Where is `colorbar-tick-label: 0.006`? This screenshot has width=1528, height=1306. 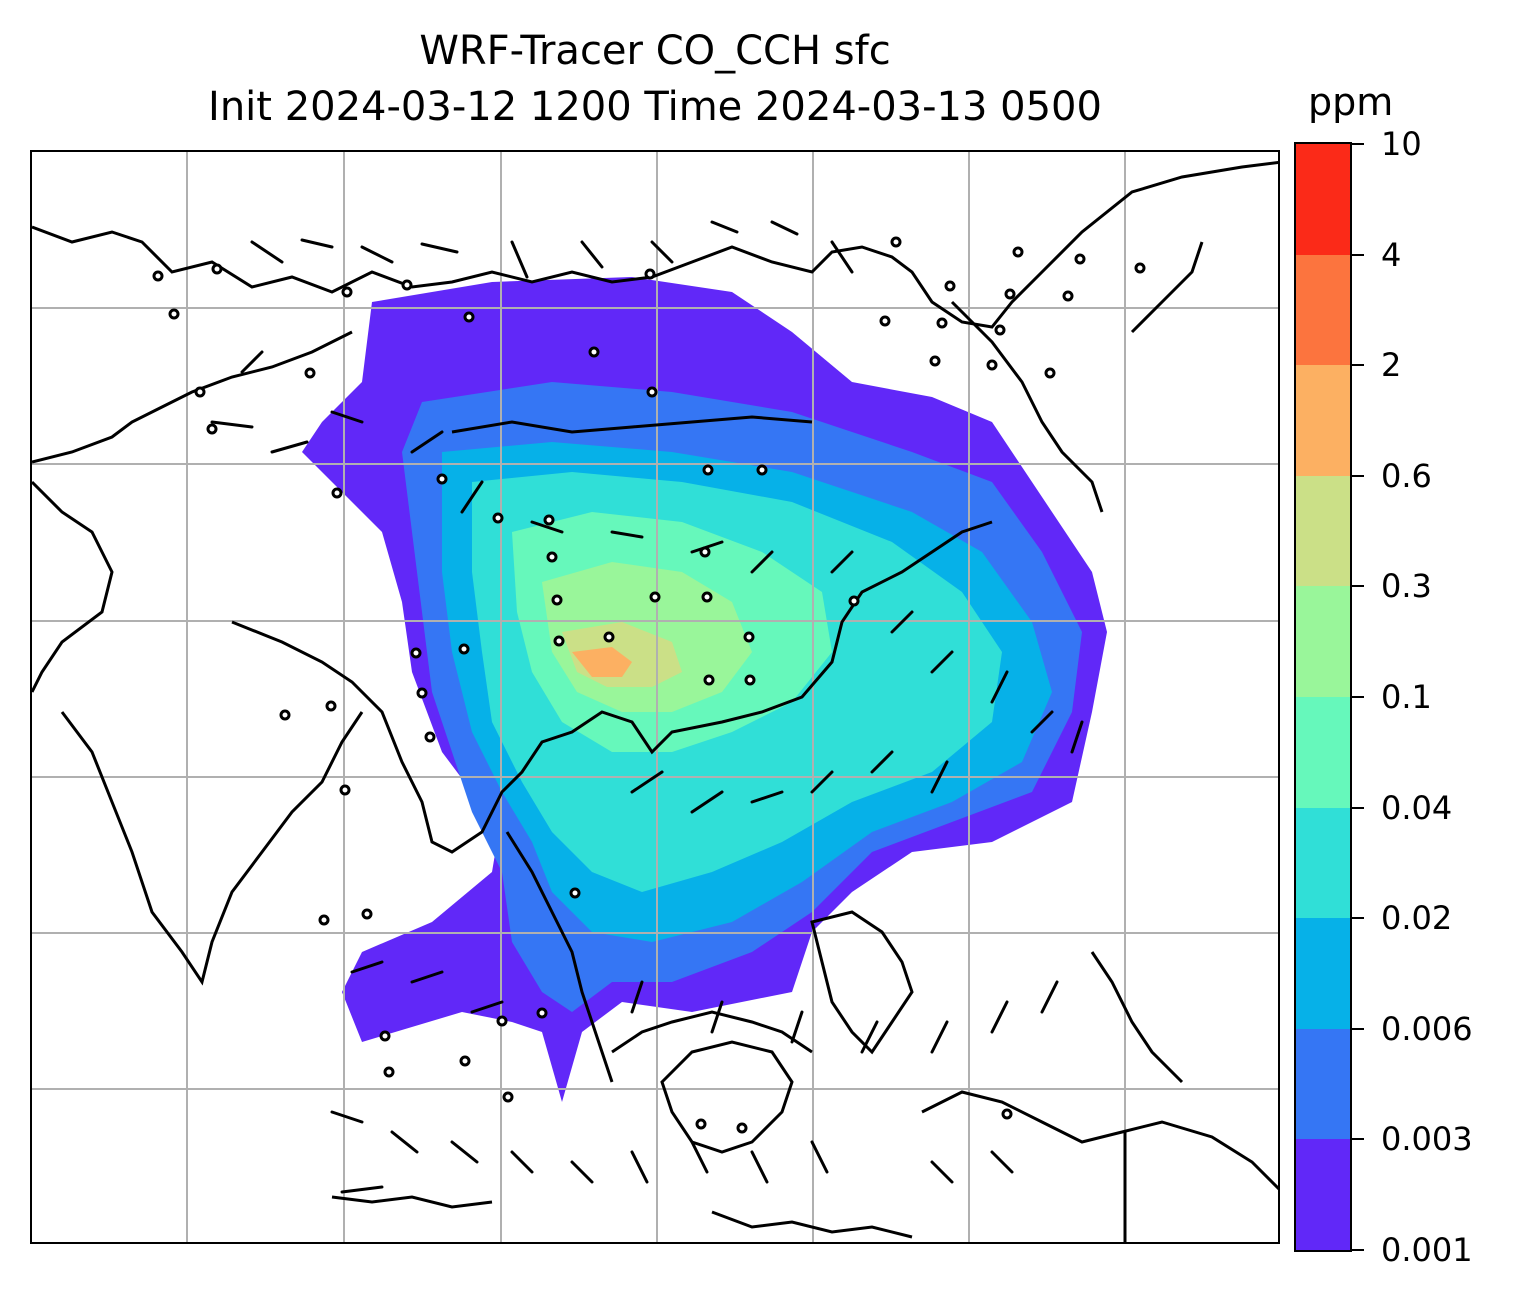
colorbar-tick-label: 0.006 is located at coordinates (1427, 1028).